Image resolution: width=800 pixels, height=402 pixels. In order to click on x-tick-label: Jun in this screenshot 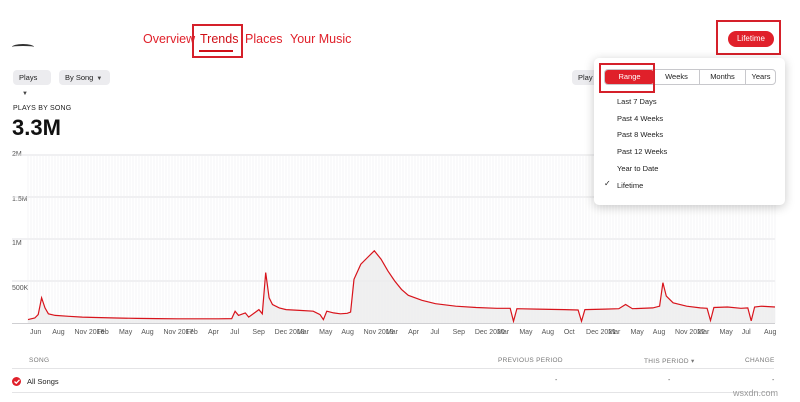, I will do `click(35, 332)`.